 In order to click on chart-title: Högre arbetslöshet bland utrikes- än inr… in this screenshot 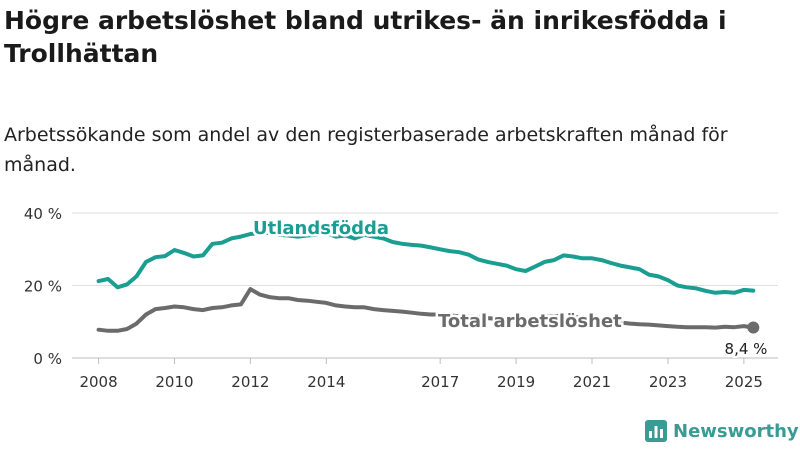, I will do `click(365, 37)`.